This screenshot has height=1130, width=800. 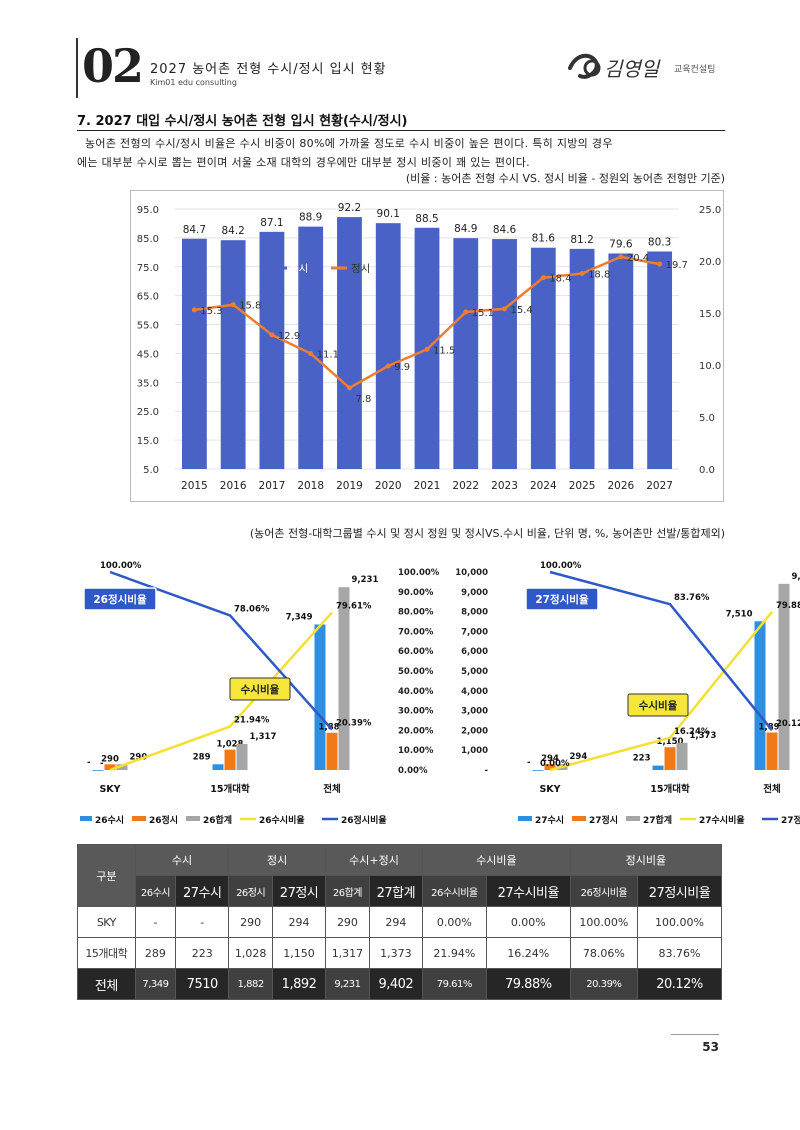 What do you see at coordinates (299, 617) in the screenshot?
I see `bar-label: 7,349` at bounding box center [299, 617].